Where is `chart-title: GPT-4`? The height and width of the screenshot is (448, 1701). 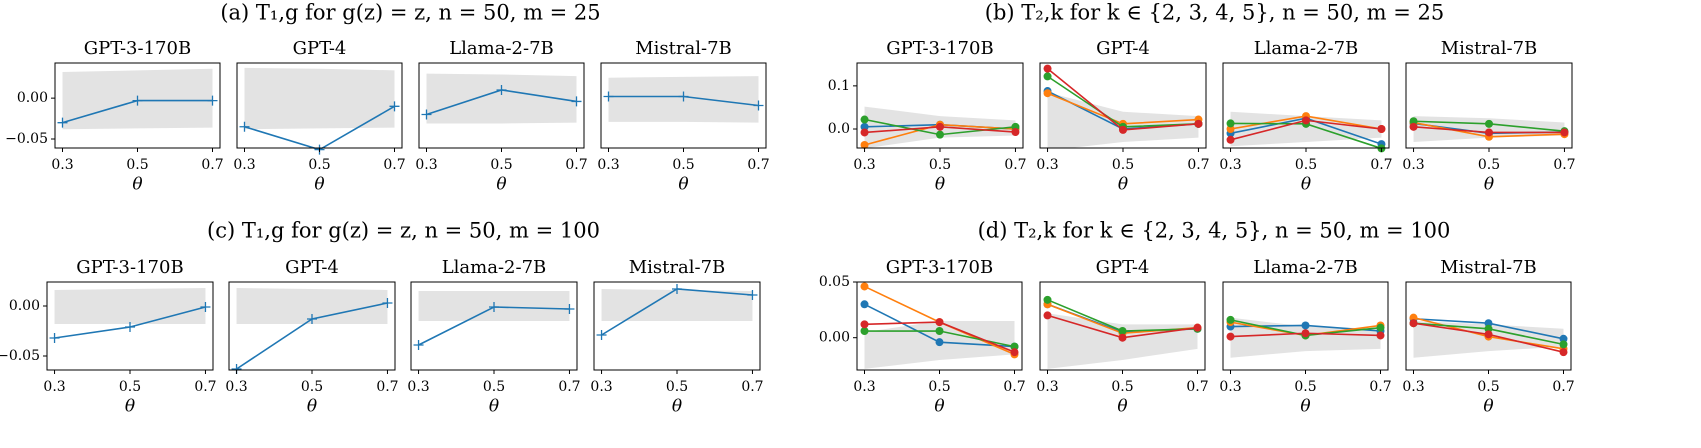 chart-title: GPT-4 is located at coordinates (1123, 267).